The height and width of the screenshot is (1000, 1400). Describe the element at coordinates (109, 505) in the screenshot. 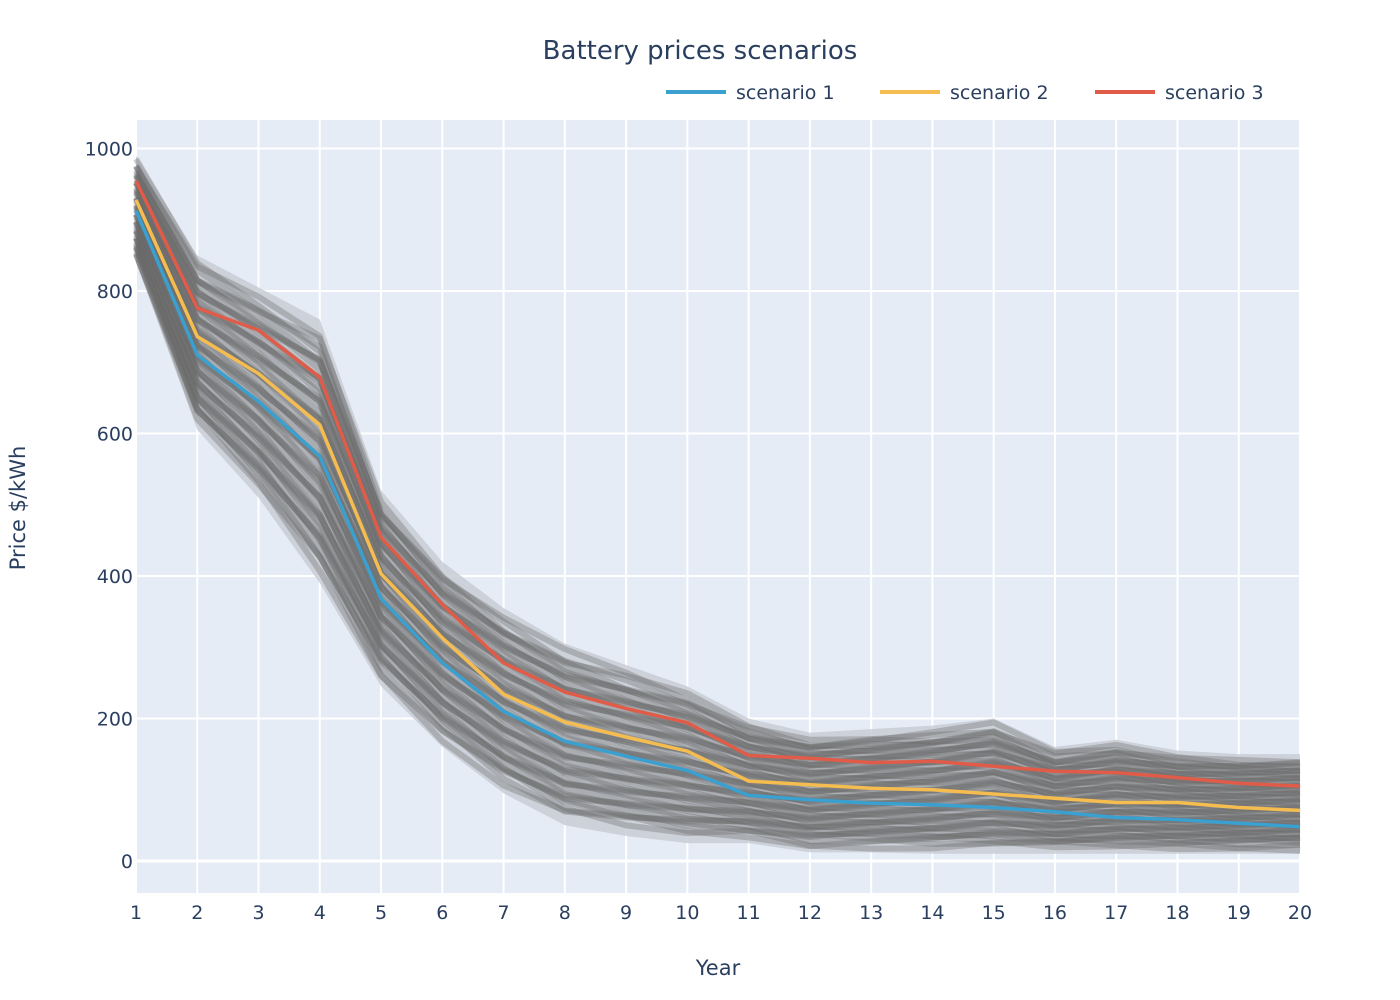

I see `y-axis-ticks: 0 200 400 600 800 1000` at that location.